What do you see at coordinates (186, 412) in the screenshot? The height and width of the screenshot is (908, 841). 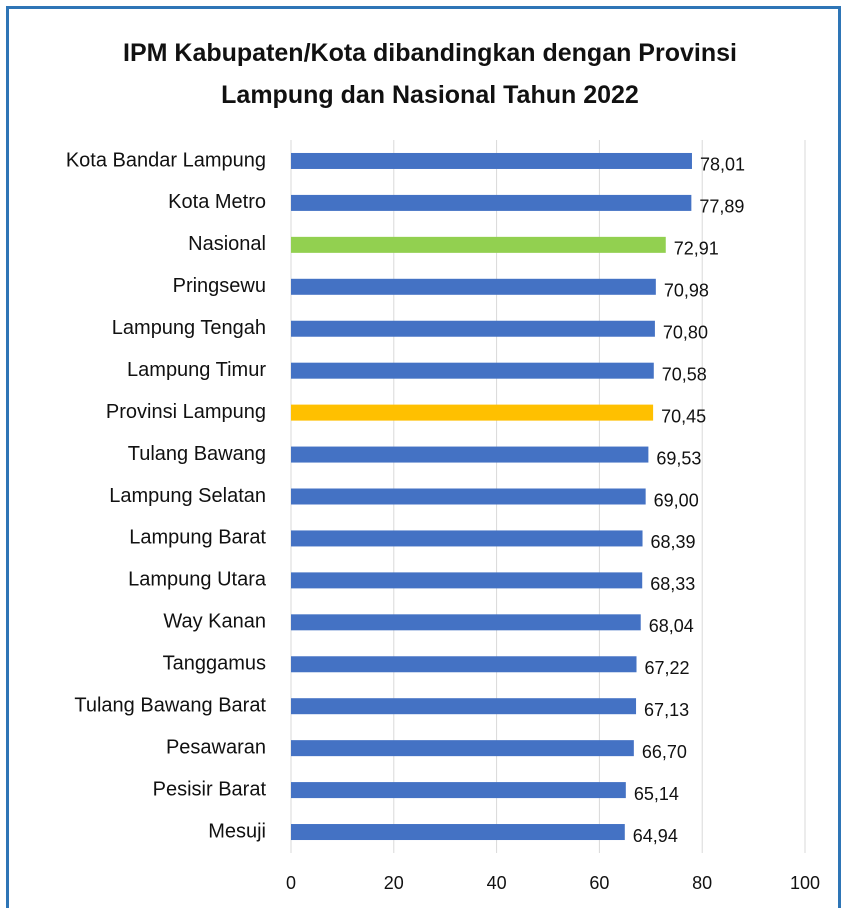 I see `category-label: Provinsi Lampung` at bounding box center [186, 412].